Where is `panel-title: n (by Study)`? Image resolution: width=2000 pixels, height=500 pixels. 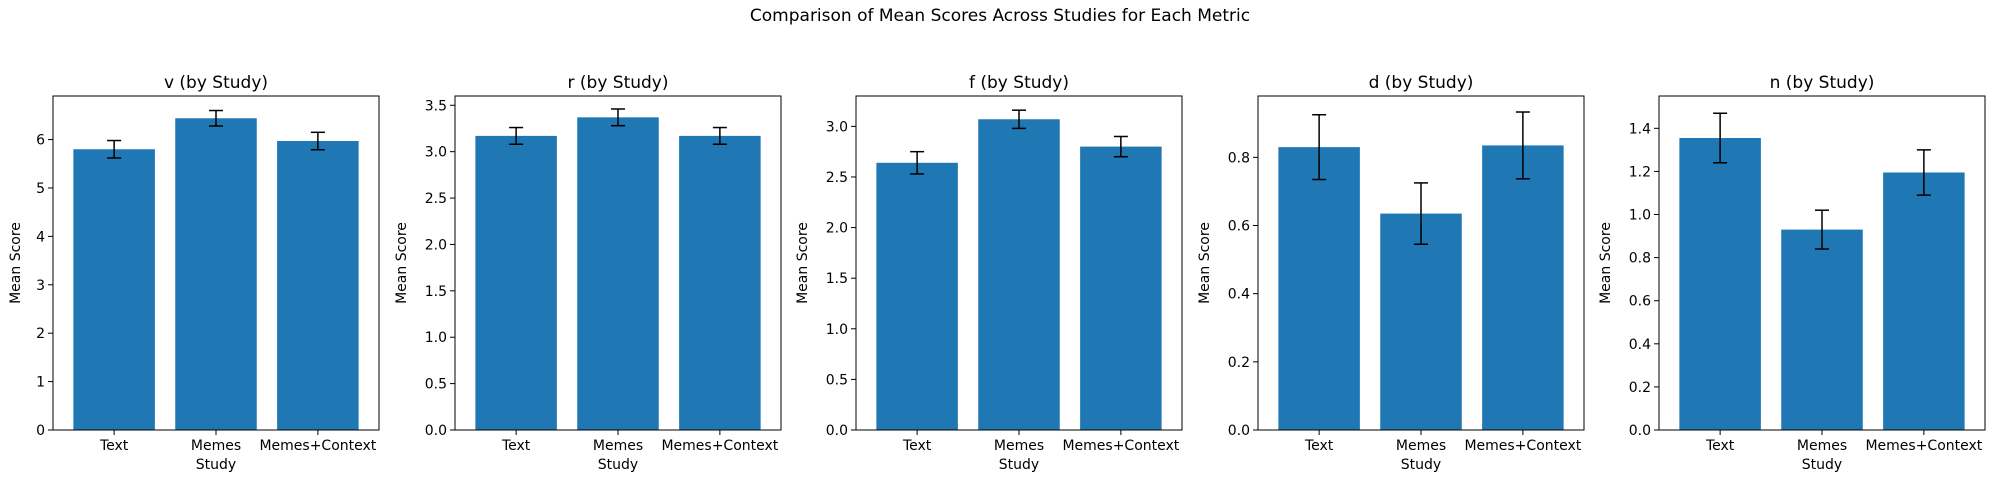
panel-title: n (by Study) is located at coordinates (1822, 83).